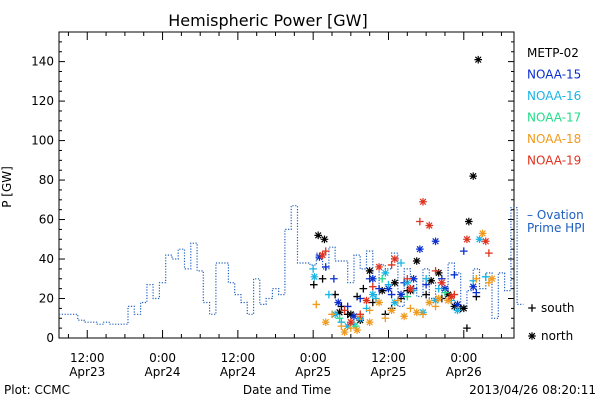 This screenshot has width=600, height=400. I want to click on legend-noaa-15: NOAA-15, so click(554, 75).